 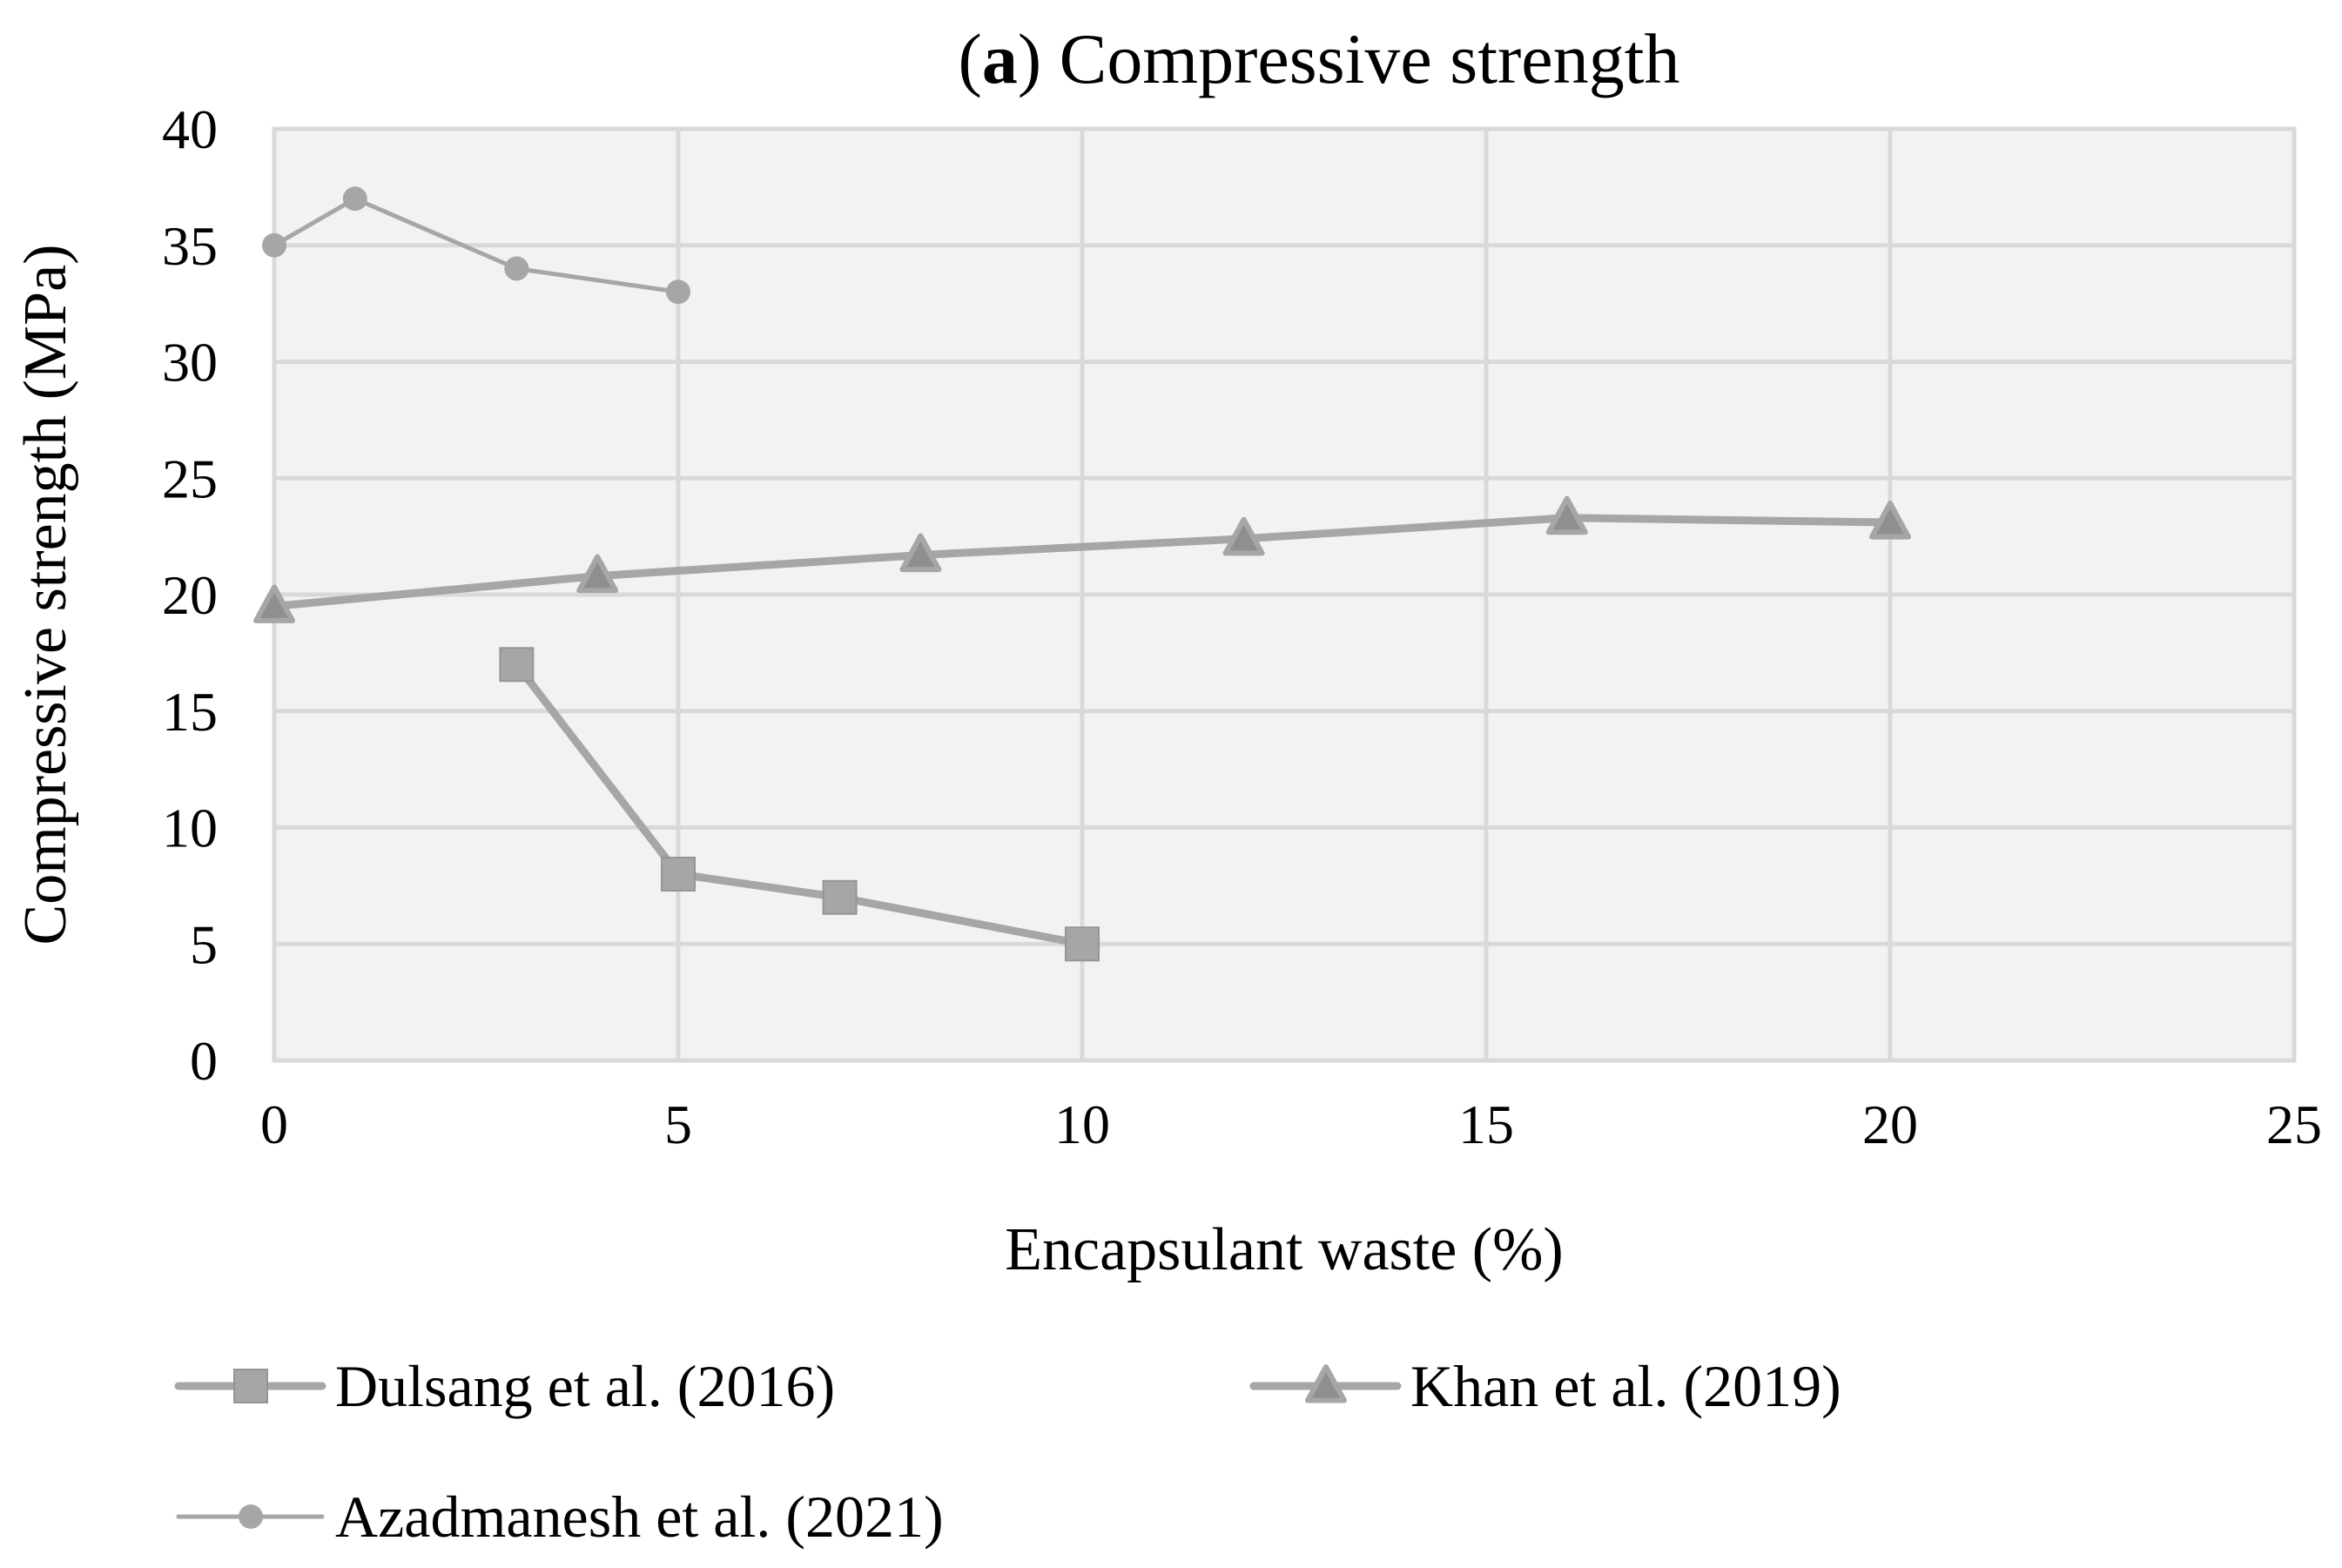 I want to click on series-line-circle, so click(x=477, y=245).